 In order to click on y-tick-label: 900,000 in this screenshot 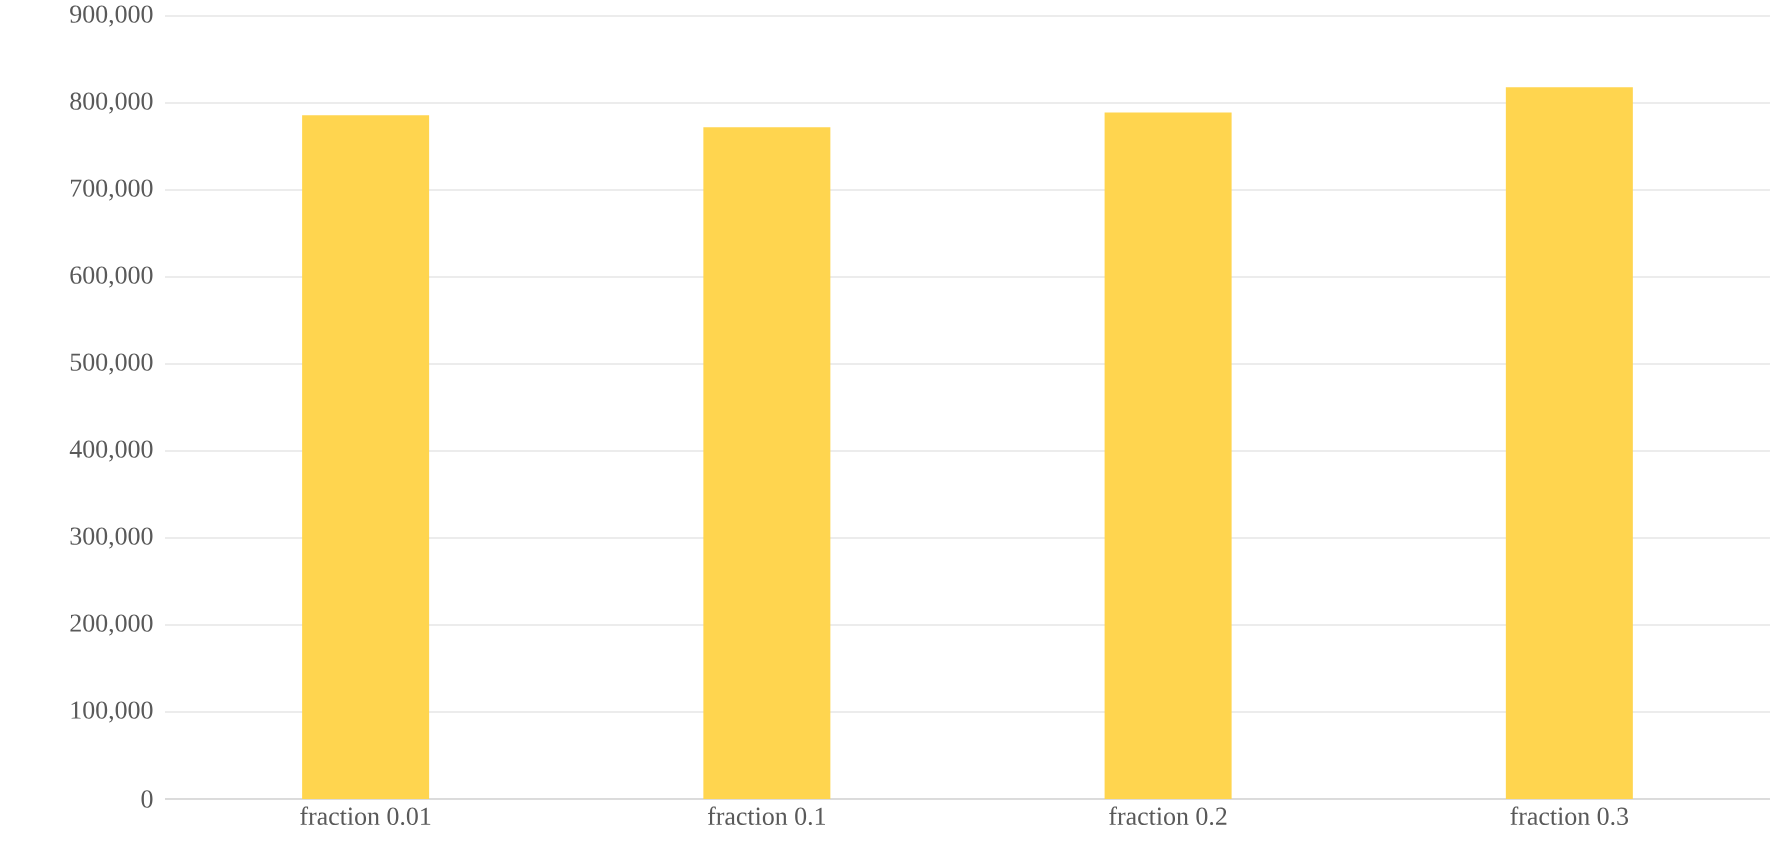, I will do `click(111, 16)`.